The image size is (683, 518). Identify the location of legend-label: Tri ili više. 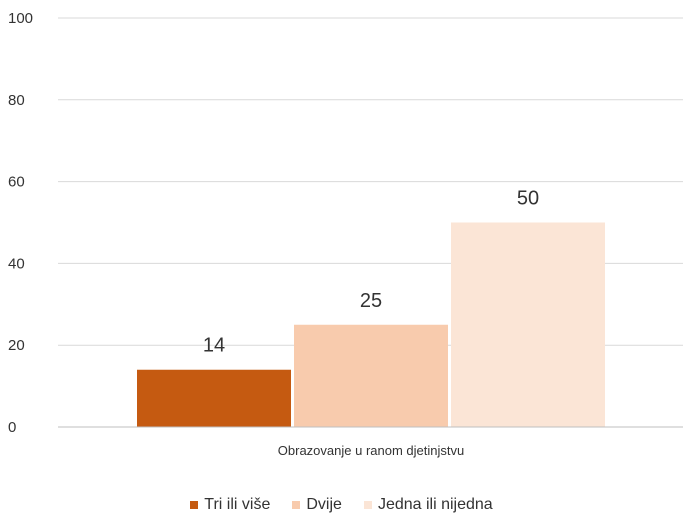
(237, 504).